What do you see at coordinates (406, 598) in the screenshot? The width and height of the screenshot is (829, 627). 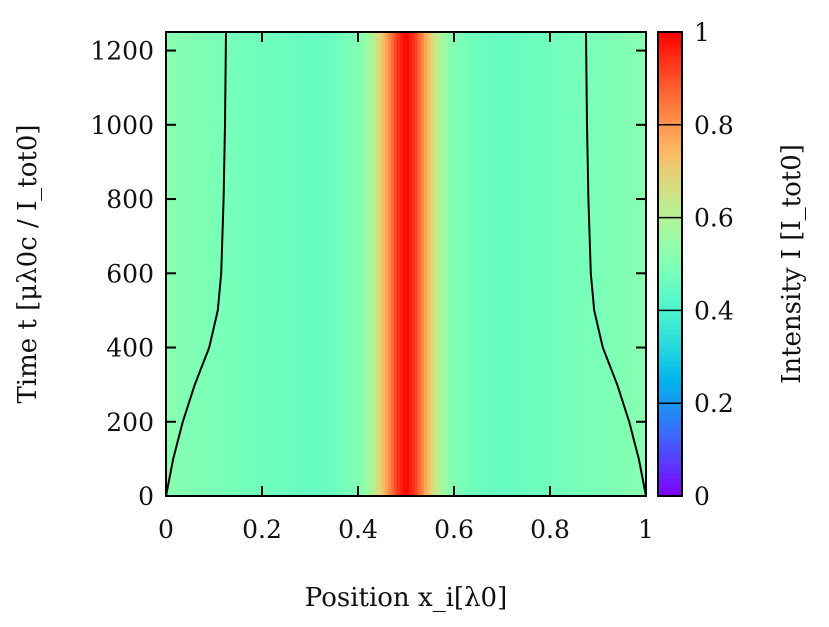 I see `x-axis-label: Position x_i[λ0]` at bounding box center [406, 598].